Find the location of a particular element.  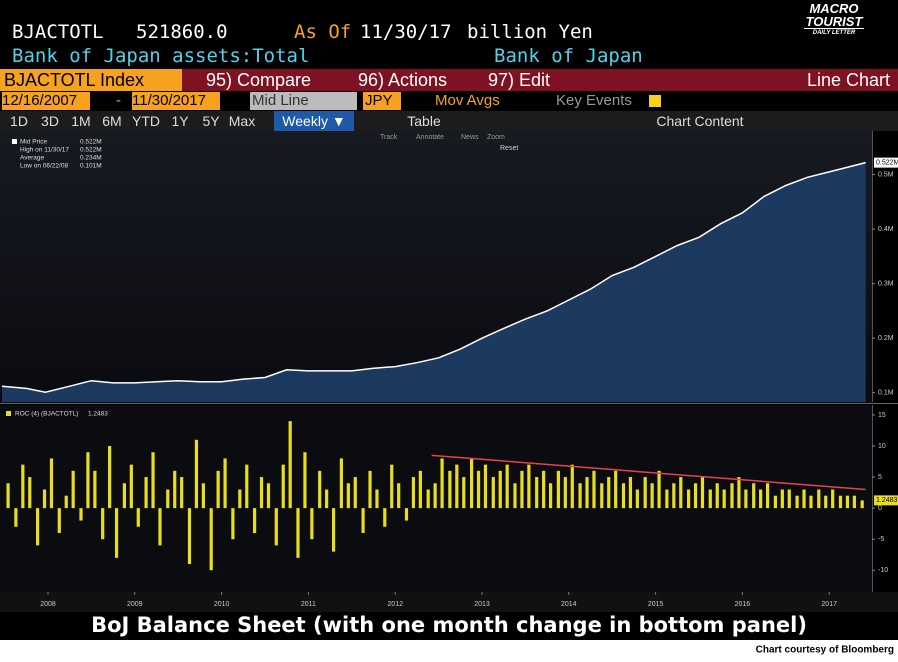

legend-swatch is located at coordinates (14, 141).